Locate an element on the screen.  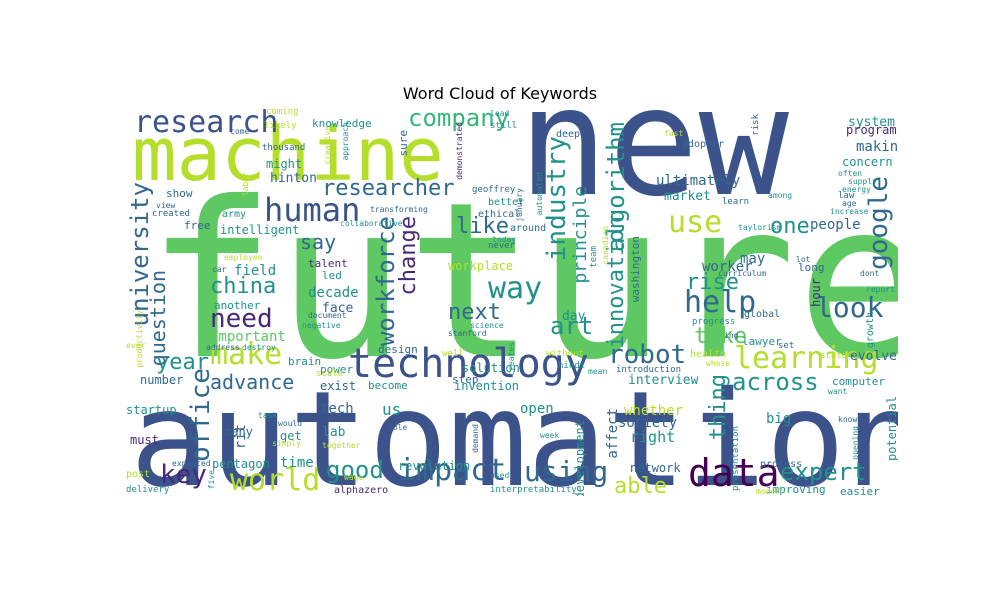
word-want: want is located at coordinates (838, 391).